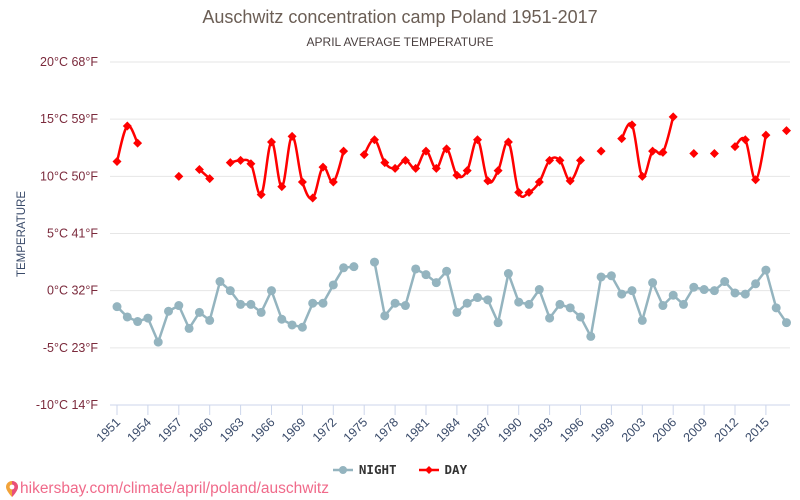 The image size is (800, 500). Describe the element at coordinates (508, 274) in the screenshot. I see `data-point-night: 1989: 1.5°C` at that location.